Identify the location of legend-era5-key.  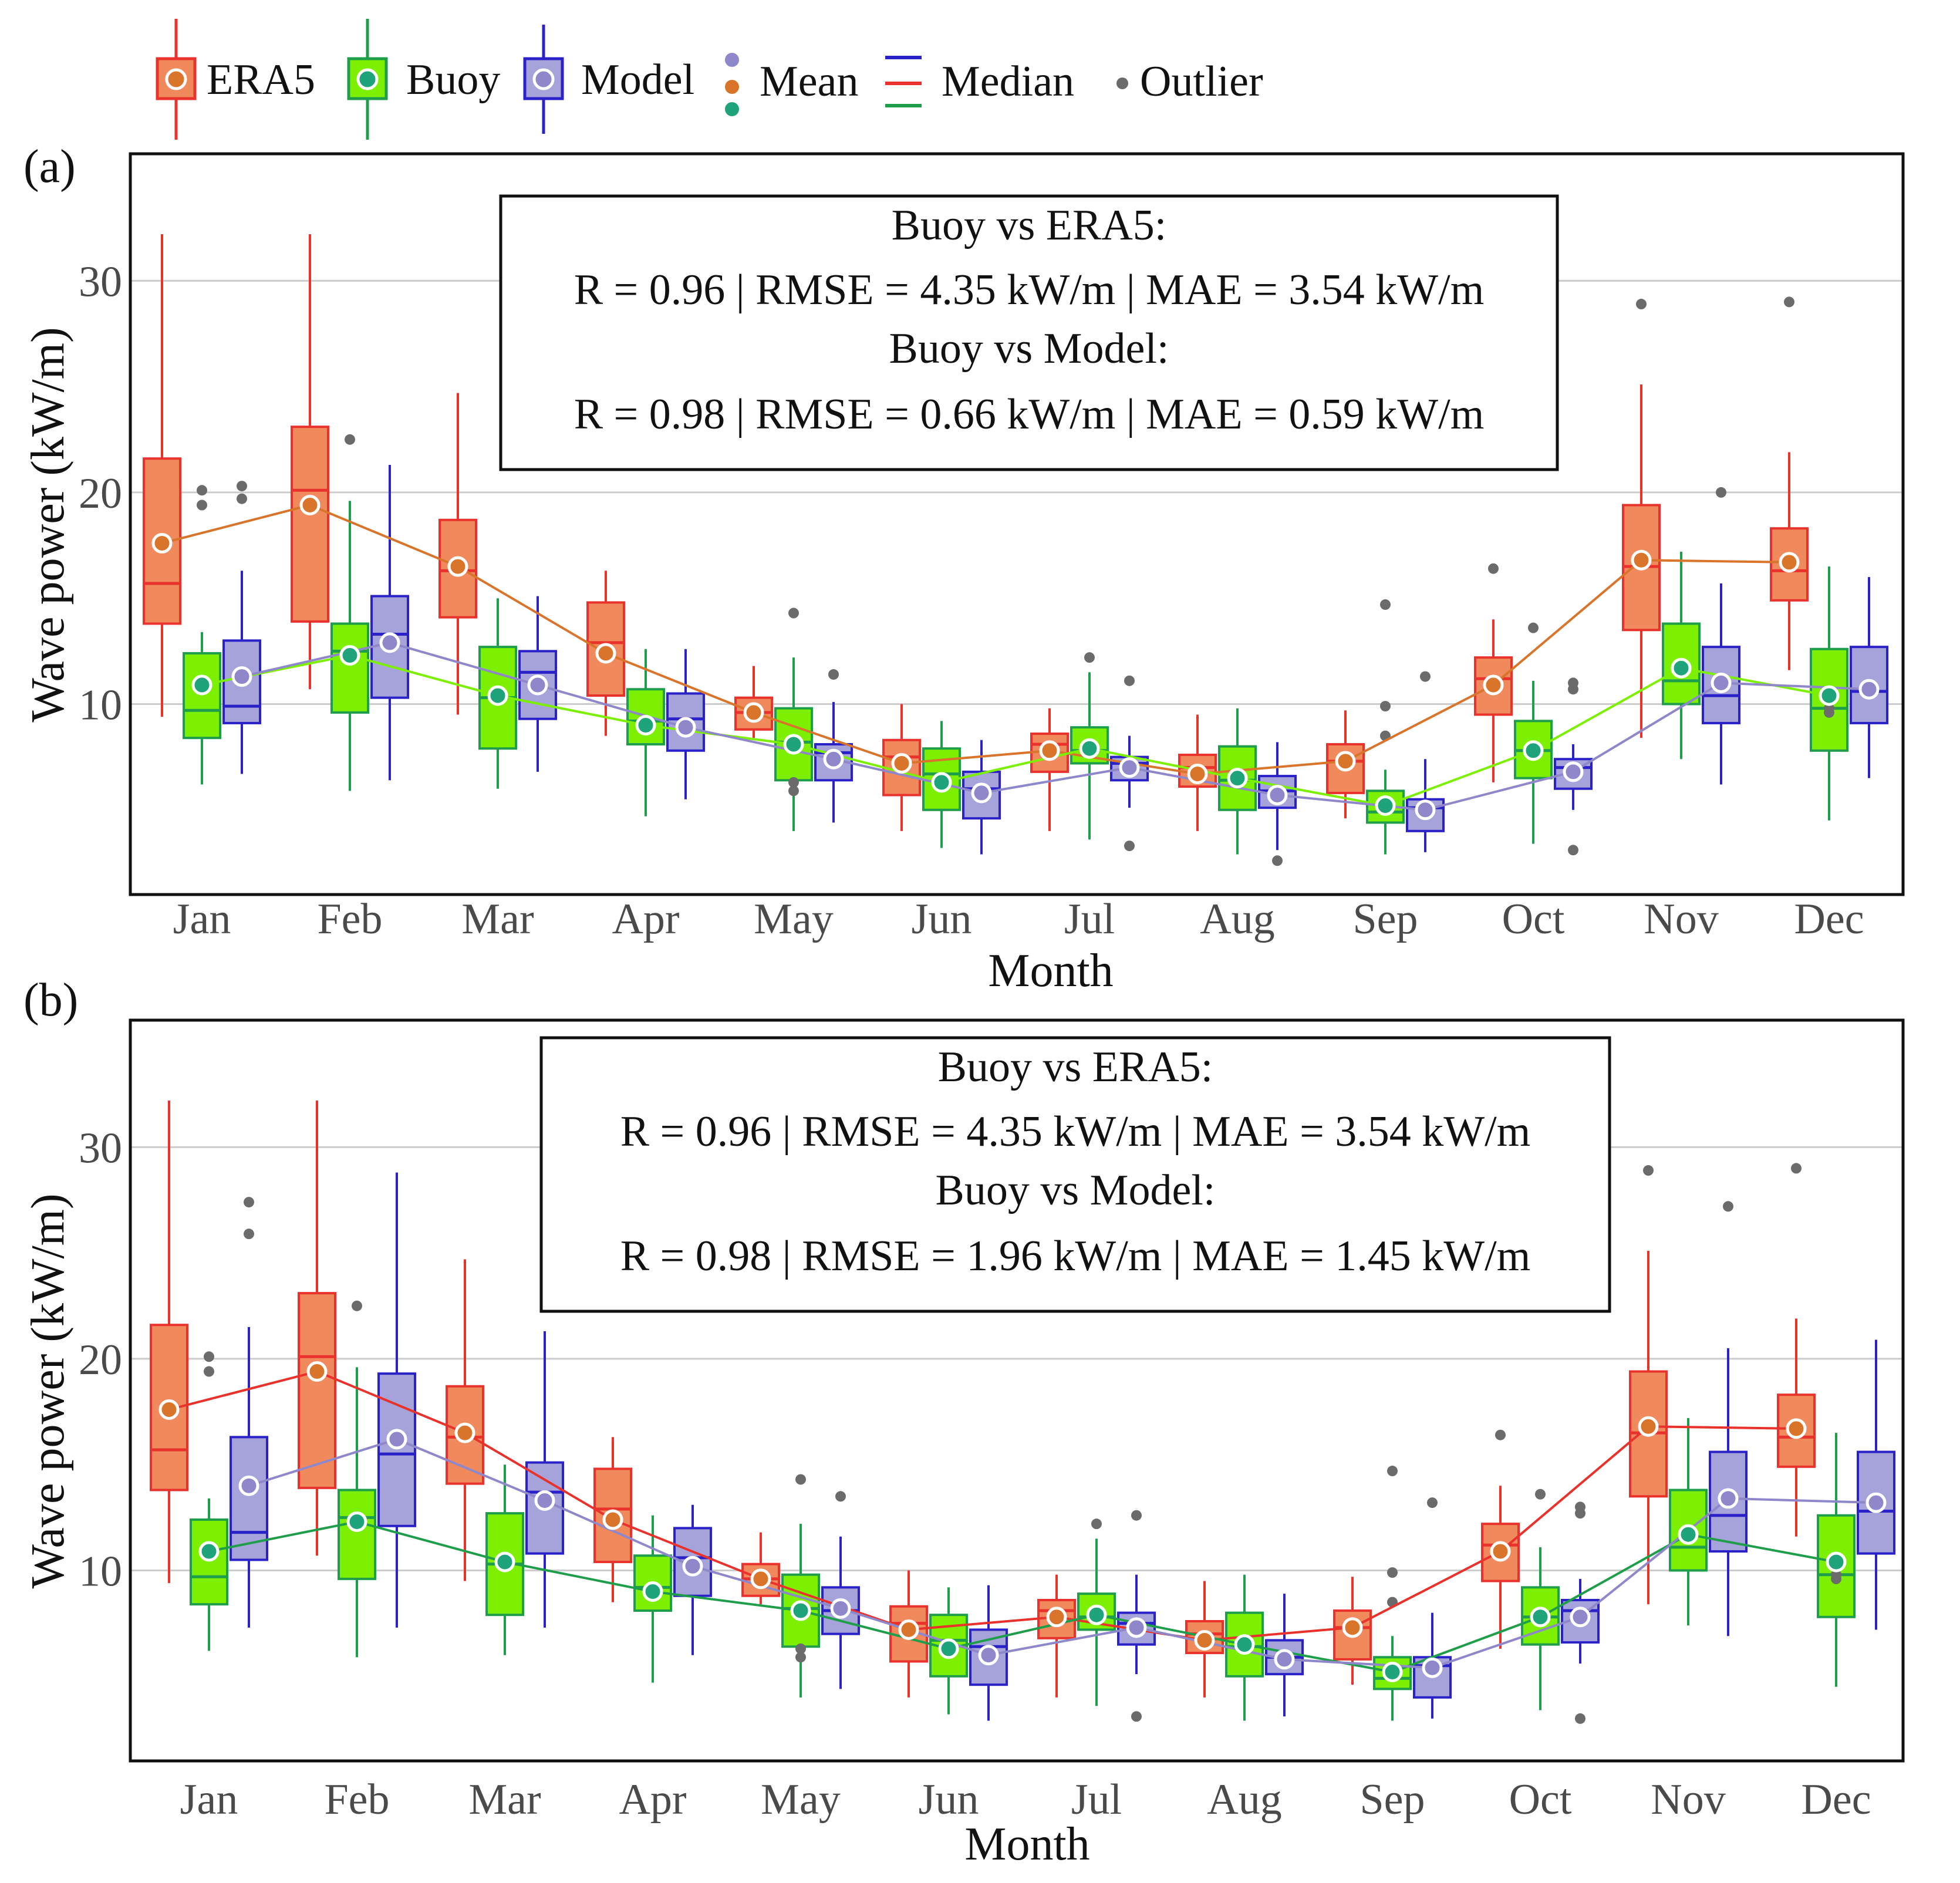
(176, 80).